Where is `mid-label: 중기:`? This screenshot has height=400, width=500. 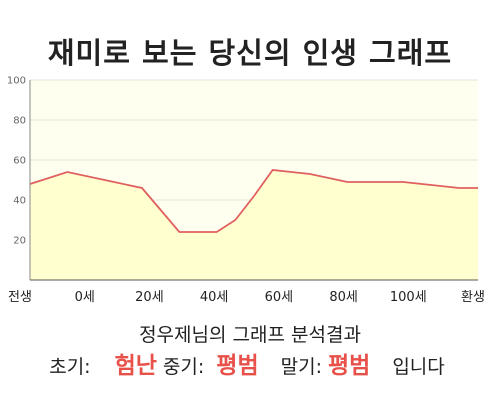
mid-label: 중기: is located at coordinates (183, 367).